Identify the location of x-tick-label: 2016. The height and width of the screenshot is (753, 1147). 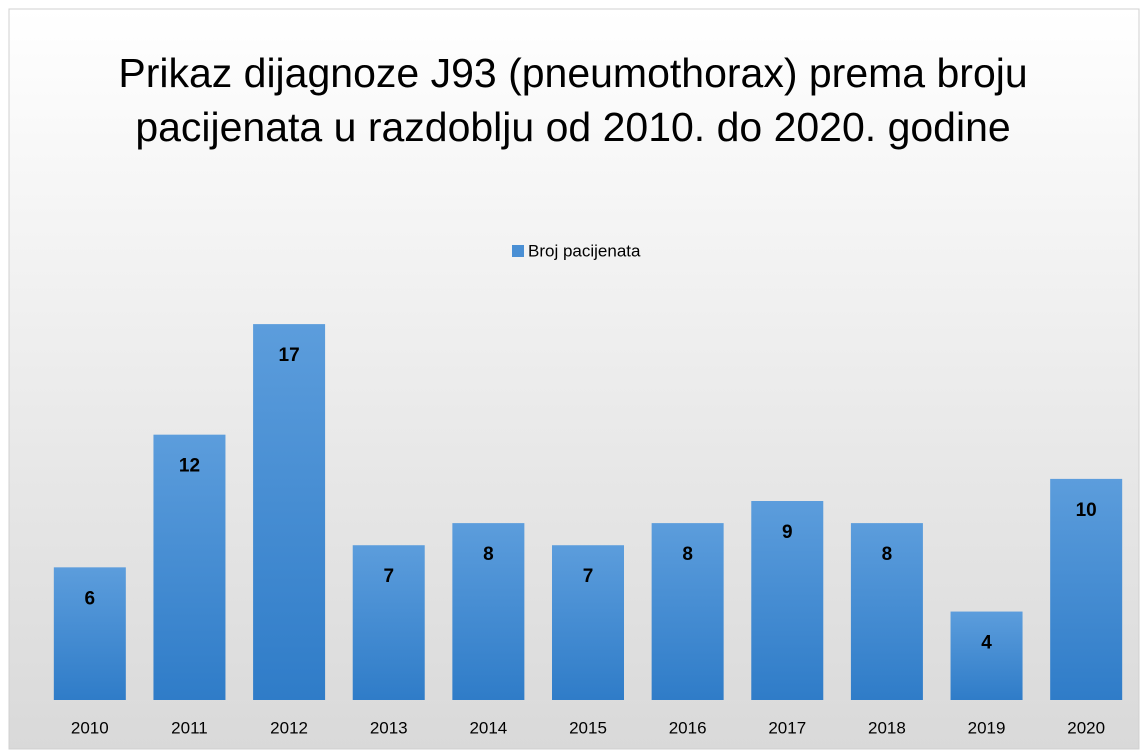
(688, 727).